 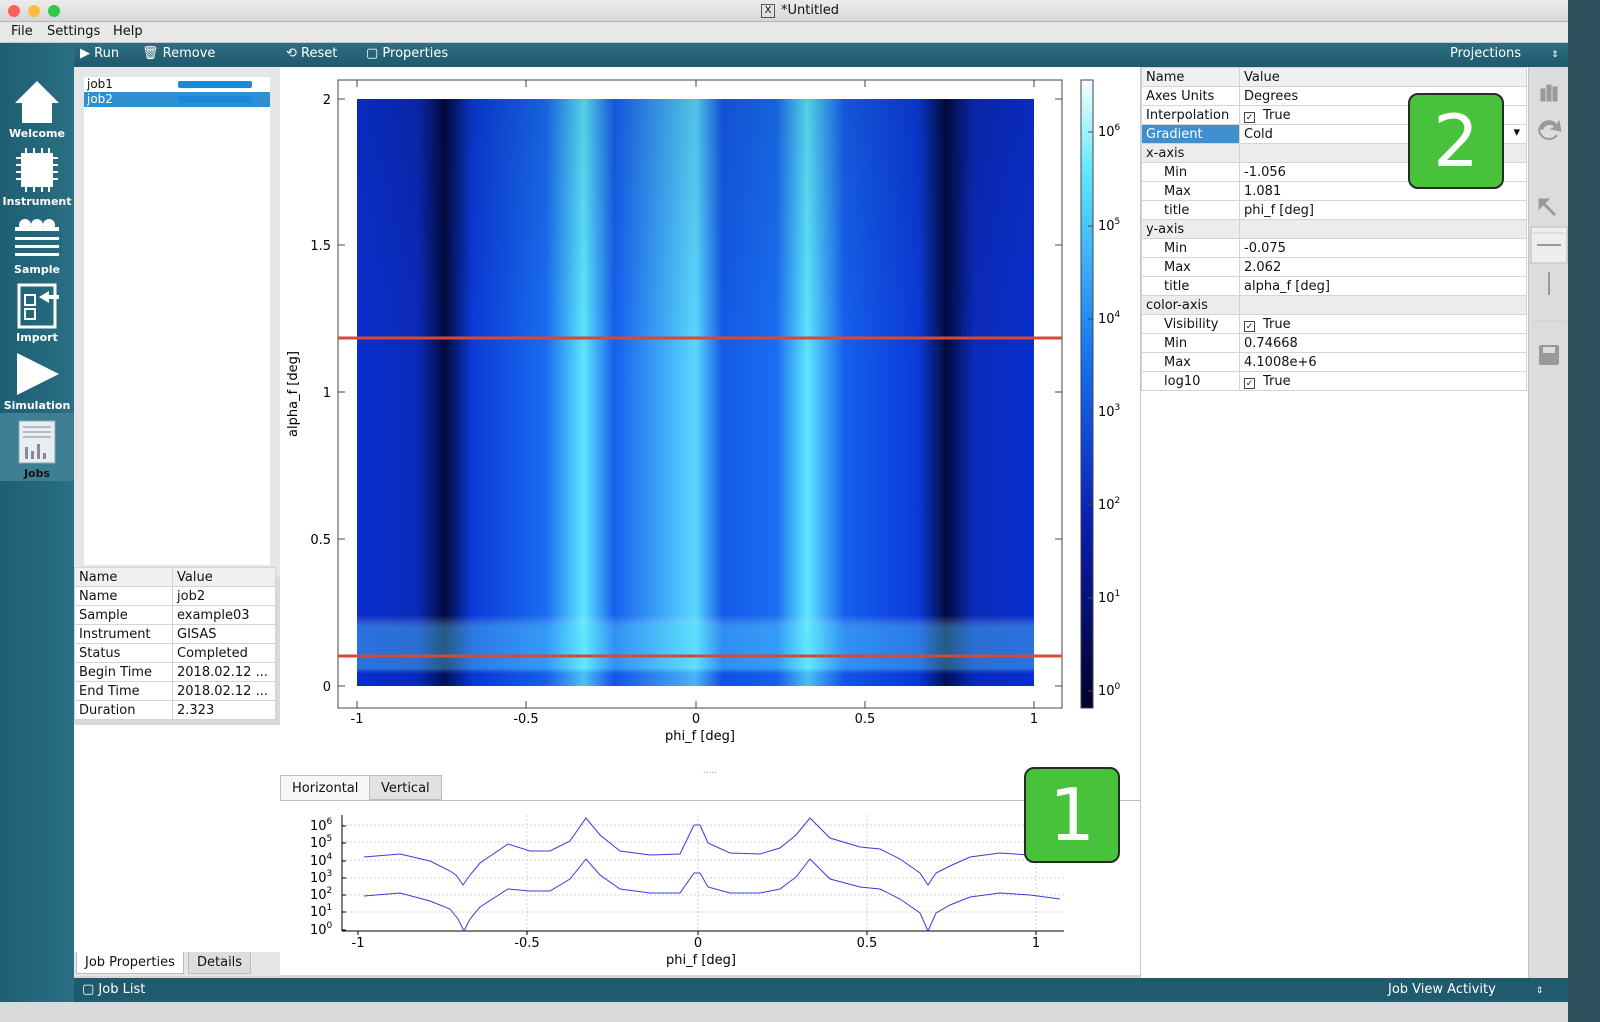 I want to click on tab-horizontal: Horizontal, so click(x=325, y=787).